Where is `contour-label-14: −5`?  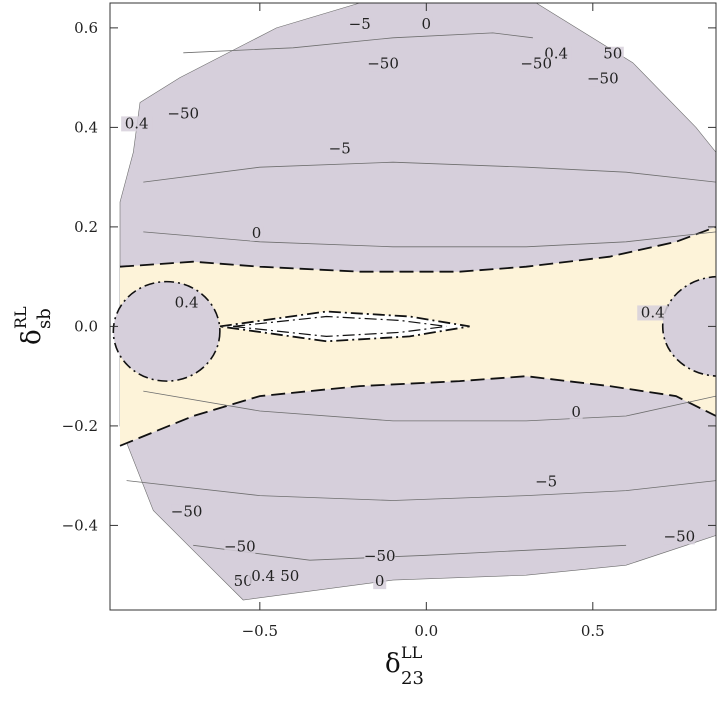
contour-label-14: −5 is located at coordinates (546, 482).